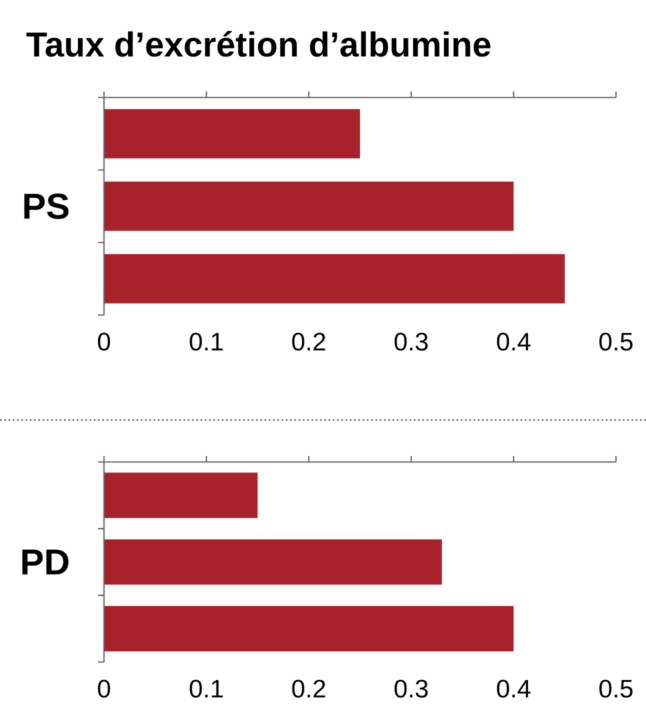 The height and width of the screenshot is (705, 646). I want to click on y-axis-title: PD, so click(45, 562).